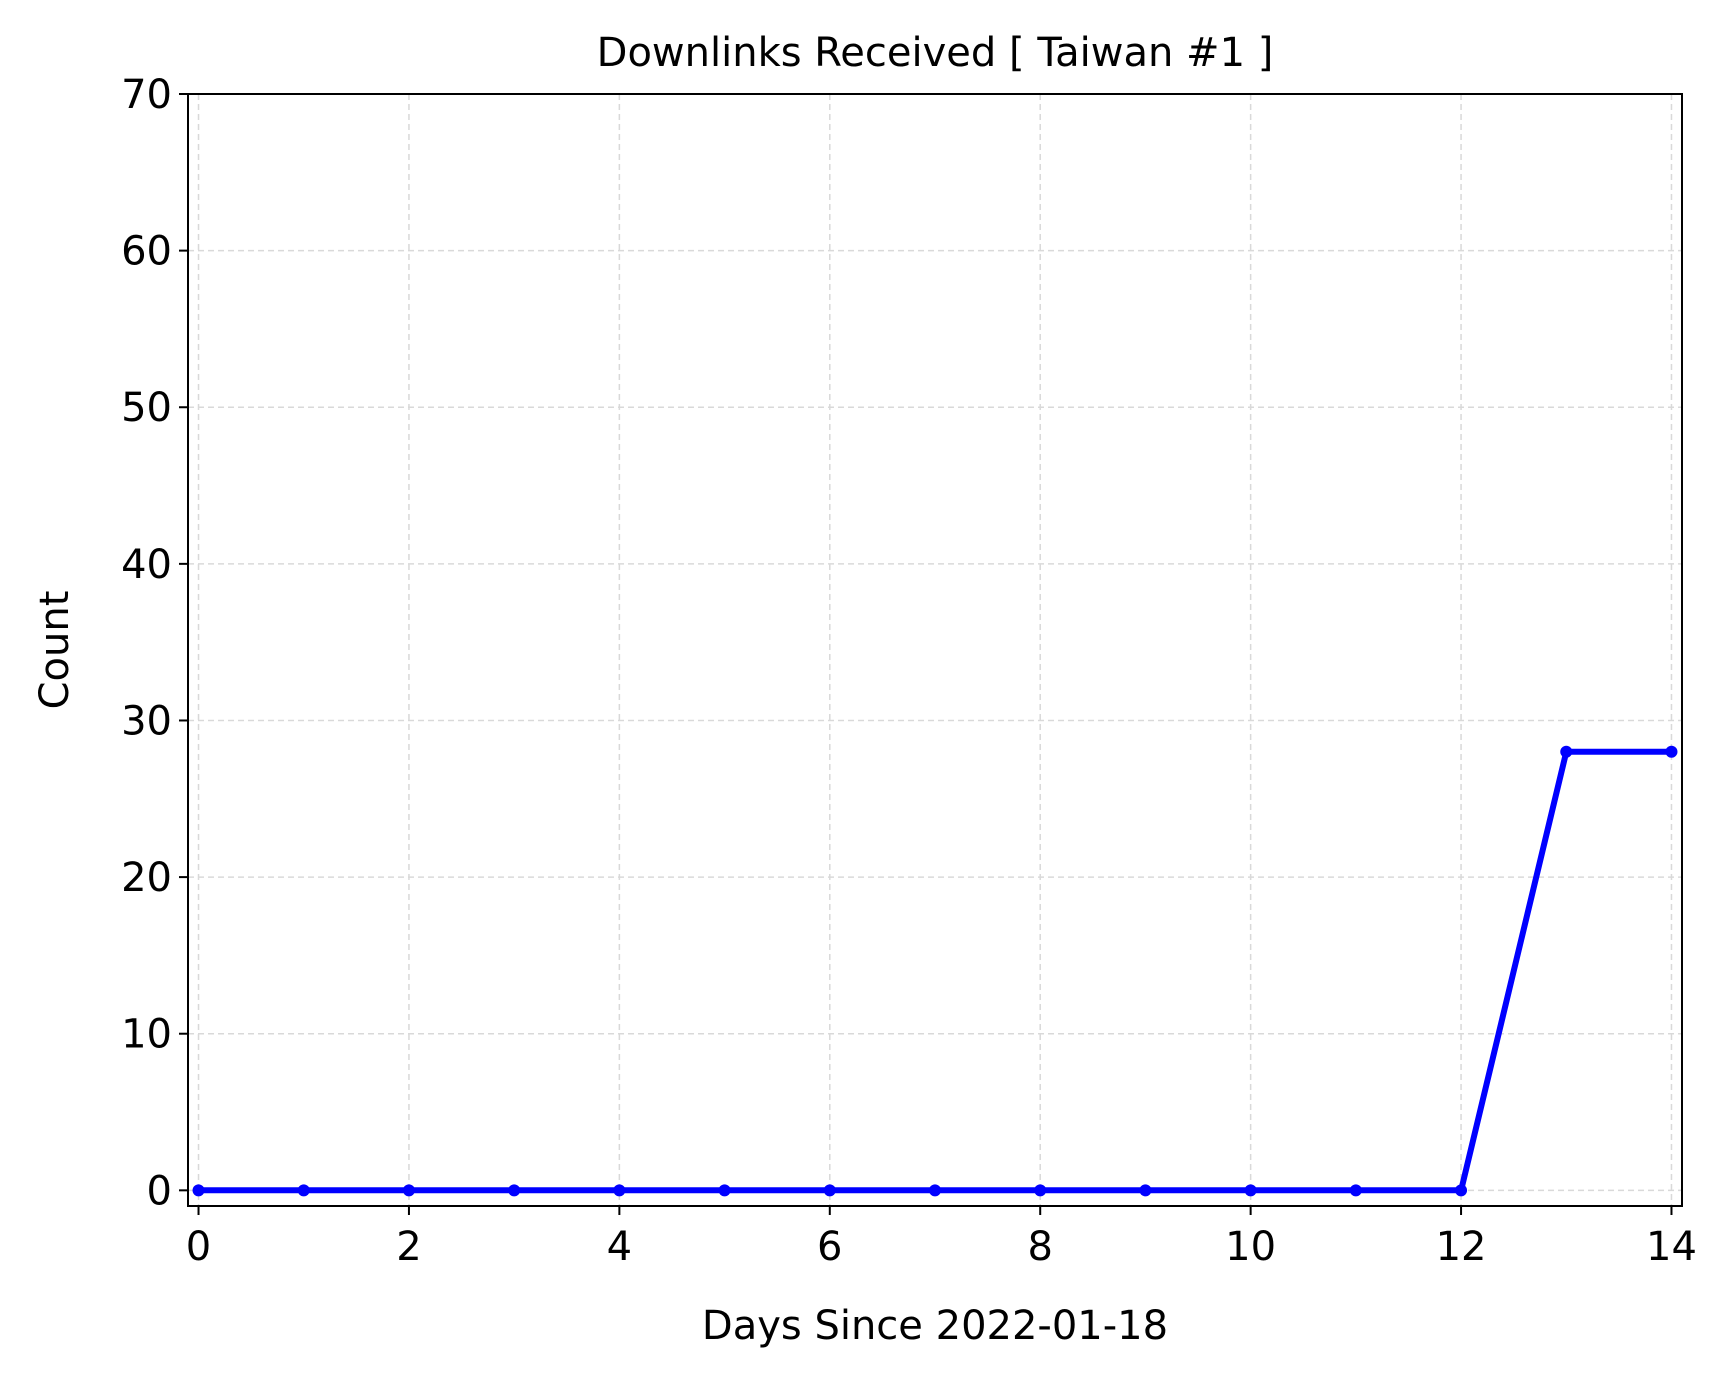 The width and height of the screenshot is (1726, 1373). I want to click on y-tick-label: 60, so click(146, 252).